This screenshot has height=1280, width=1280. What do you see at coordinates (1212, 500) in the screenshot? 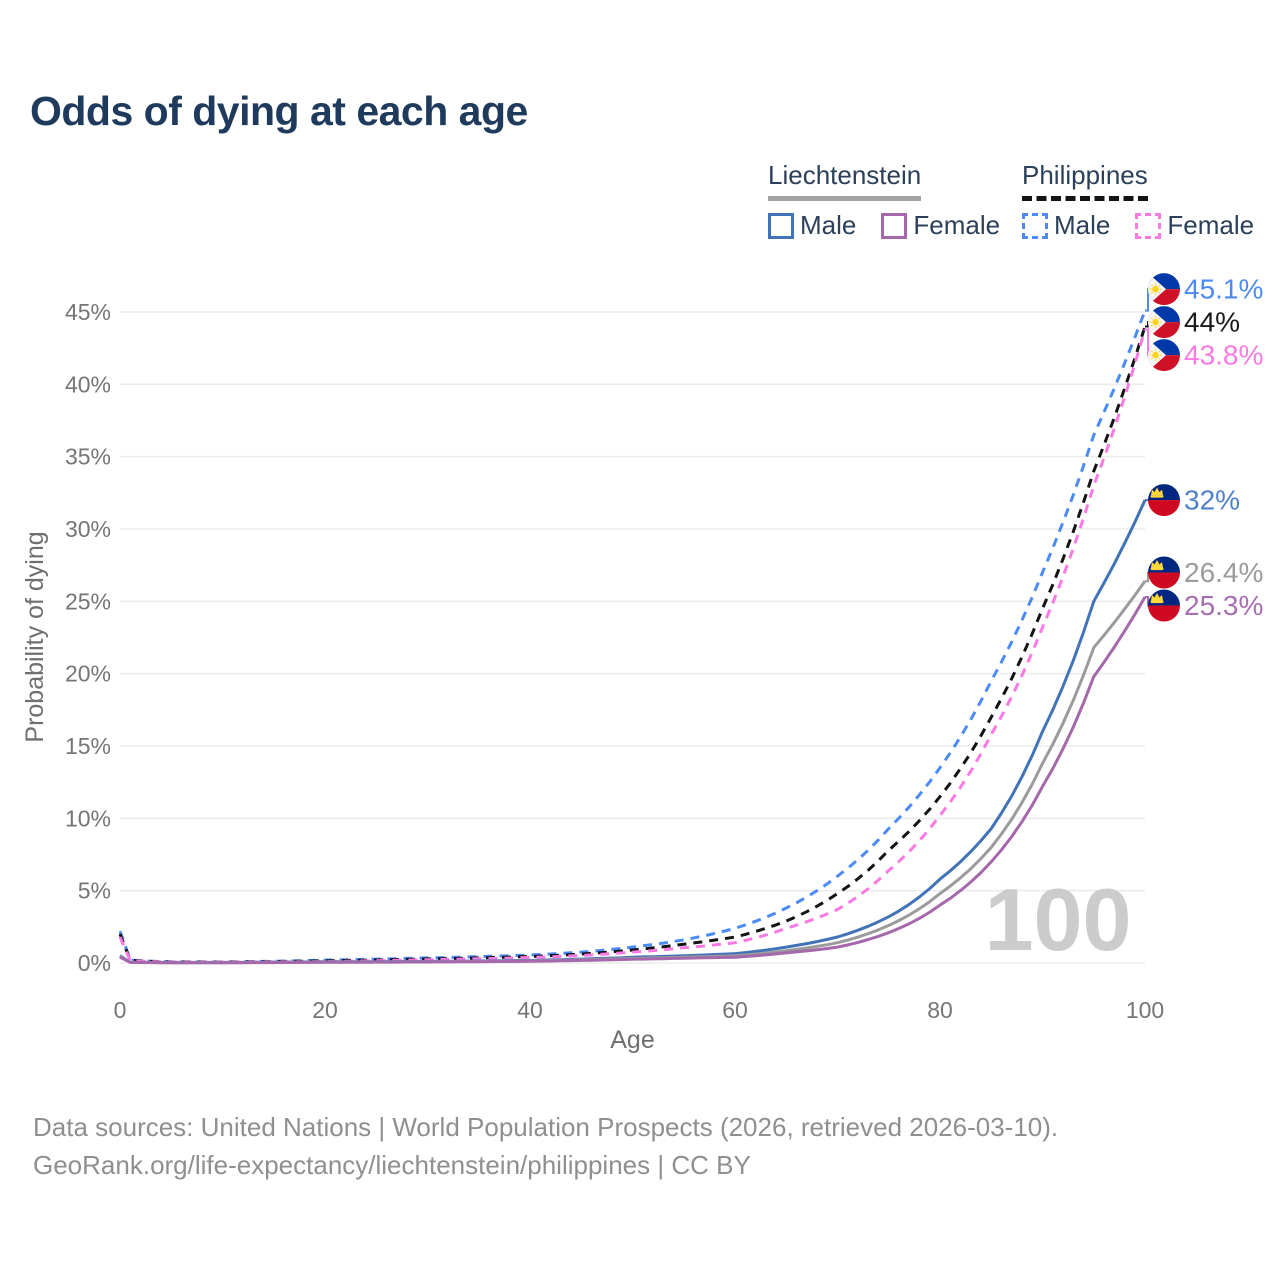
I see `end-label-li-male: 32%` at bounding box center [1212, 500].